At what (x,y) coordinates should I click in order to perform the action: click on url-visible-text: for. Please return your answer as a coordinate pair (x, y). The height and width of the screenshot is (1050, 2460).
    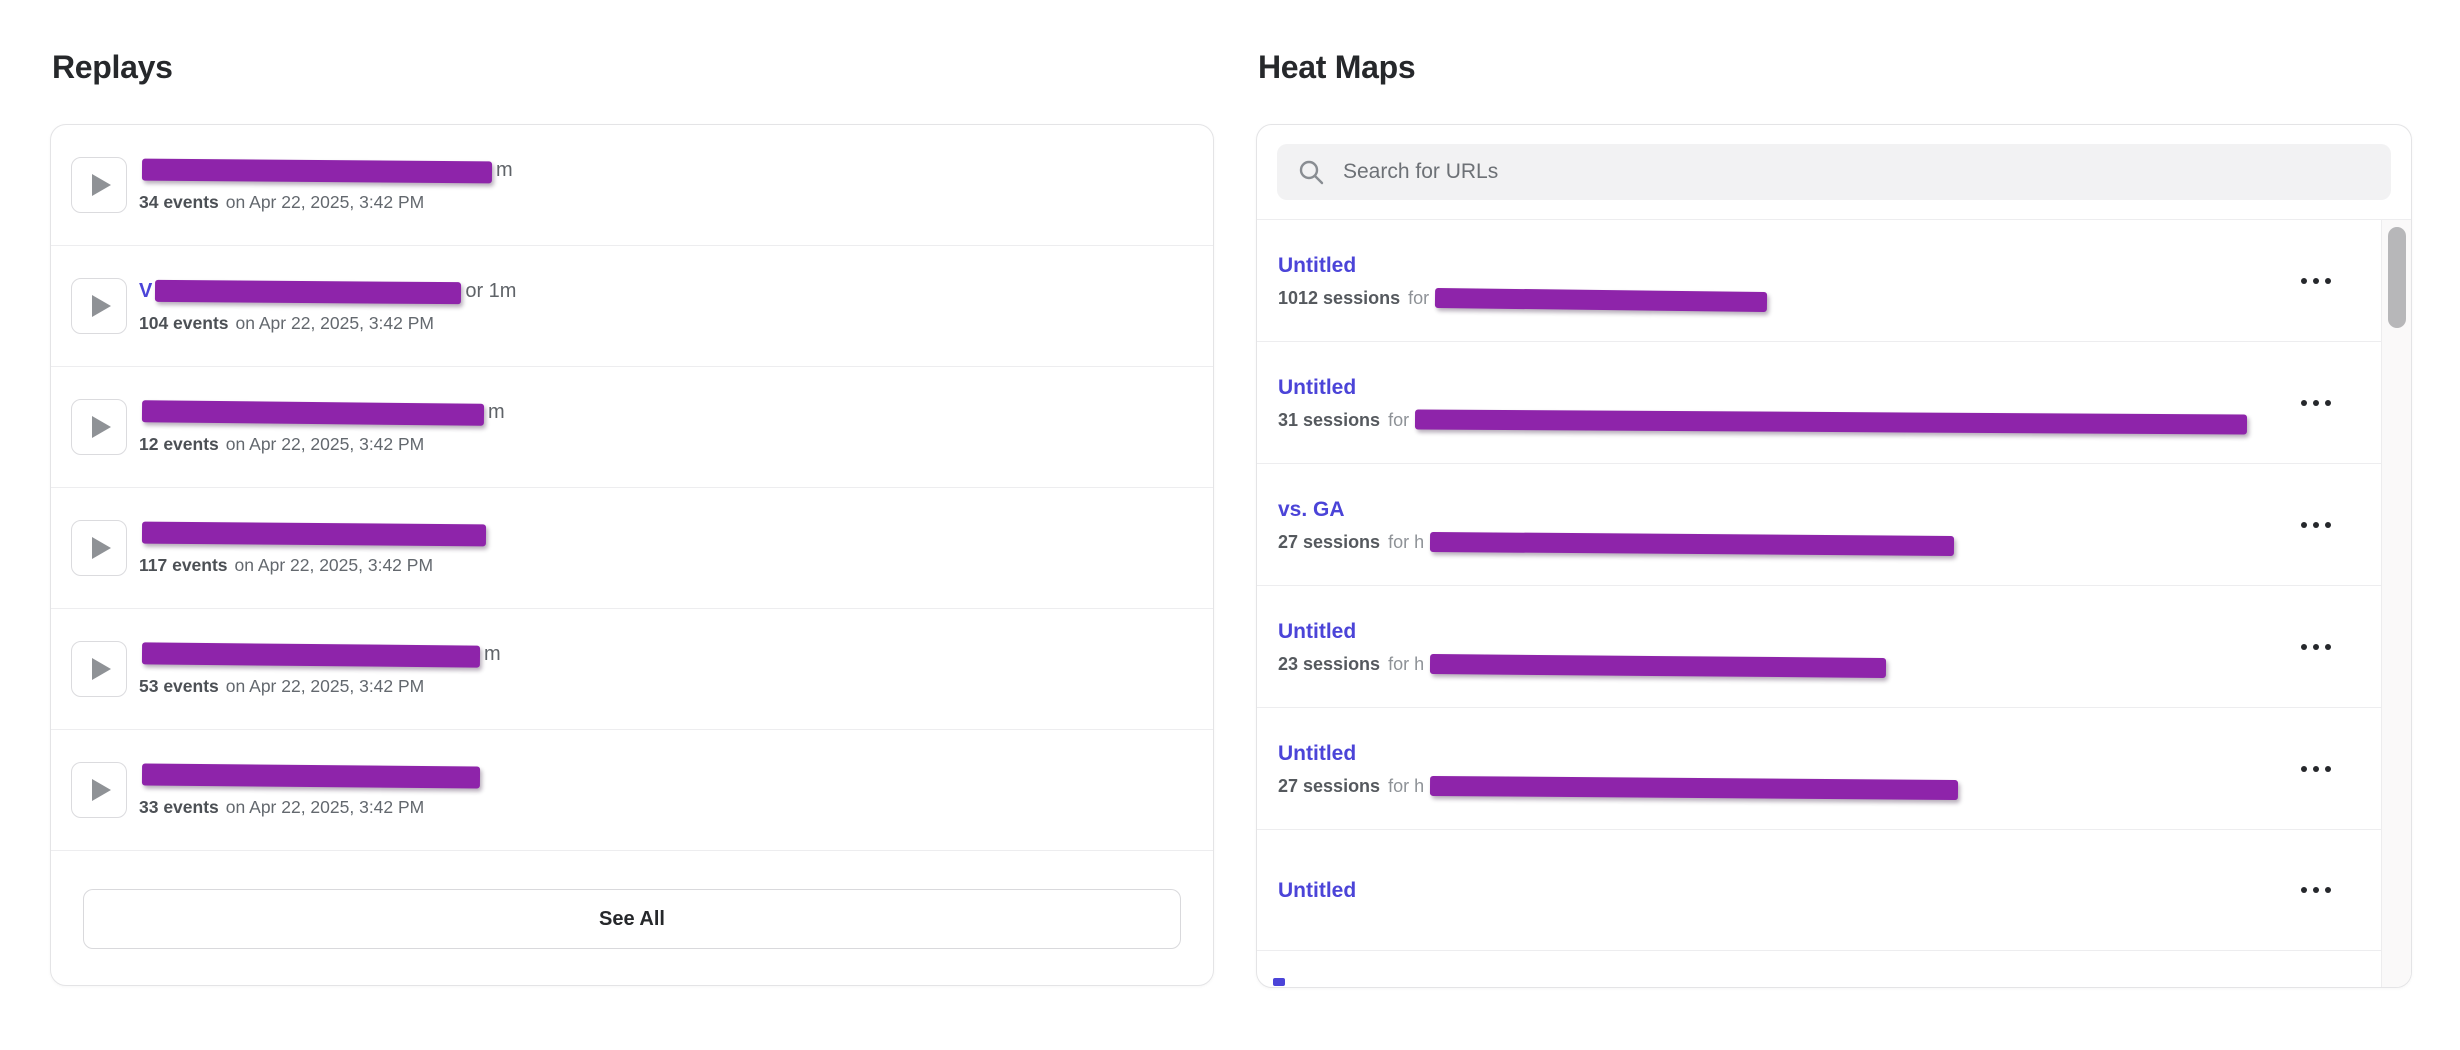
    Looking at the image, I should click on (1419, 298).